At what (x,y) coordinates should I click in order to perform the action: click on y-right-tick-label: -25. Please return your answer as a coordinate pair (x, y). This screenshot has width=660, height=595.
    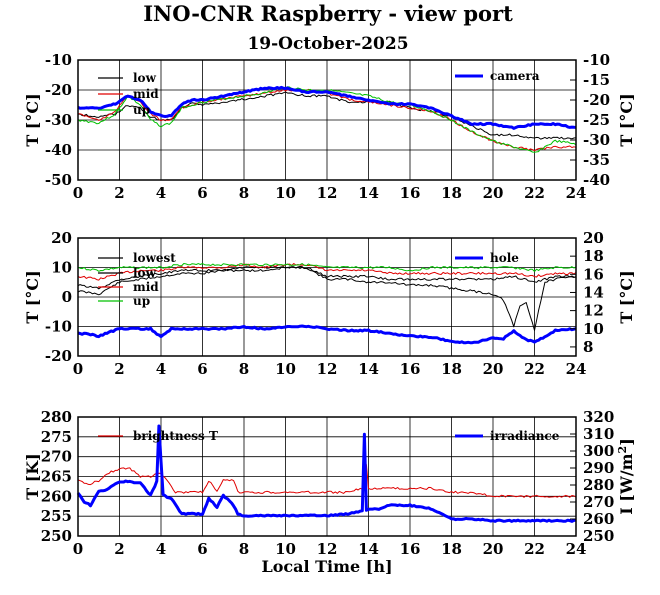
    Looking at the image, I should click on (596, 120).